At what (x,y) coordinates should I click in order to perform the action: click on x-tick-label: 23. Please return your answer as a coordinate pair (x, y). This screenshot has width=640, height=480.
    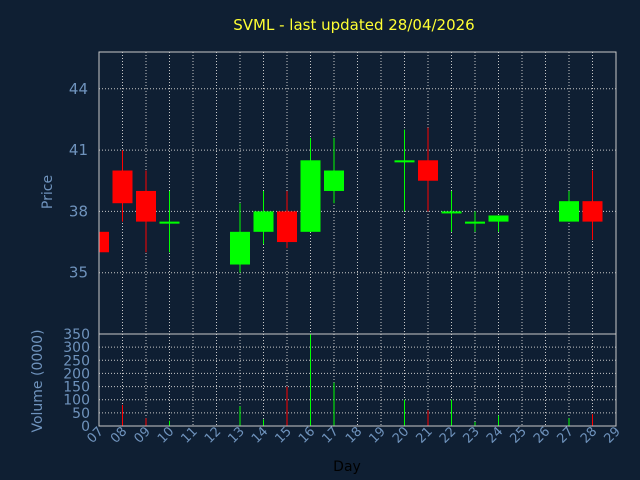
    Looking at the image, I should click on (472, 435).